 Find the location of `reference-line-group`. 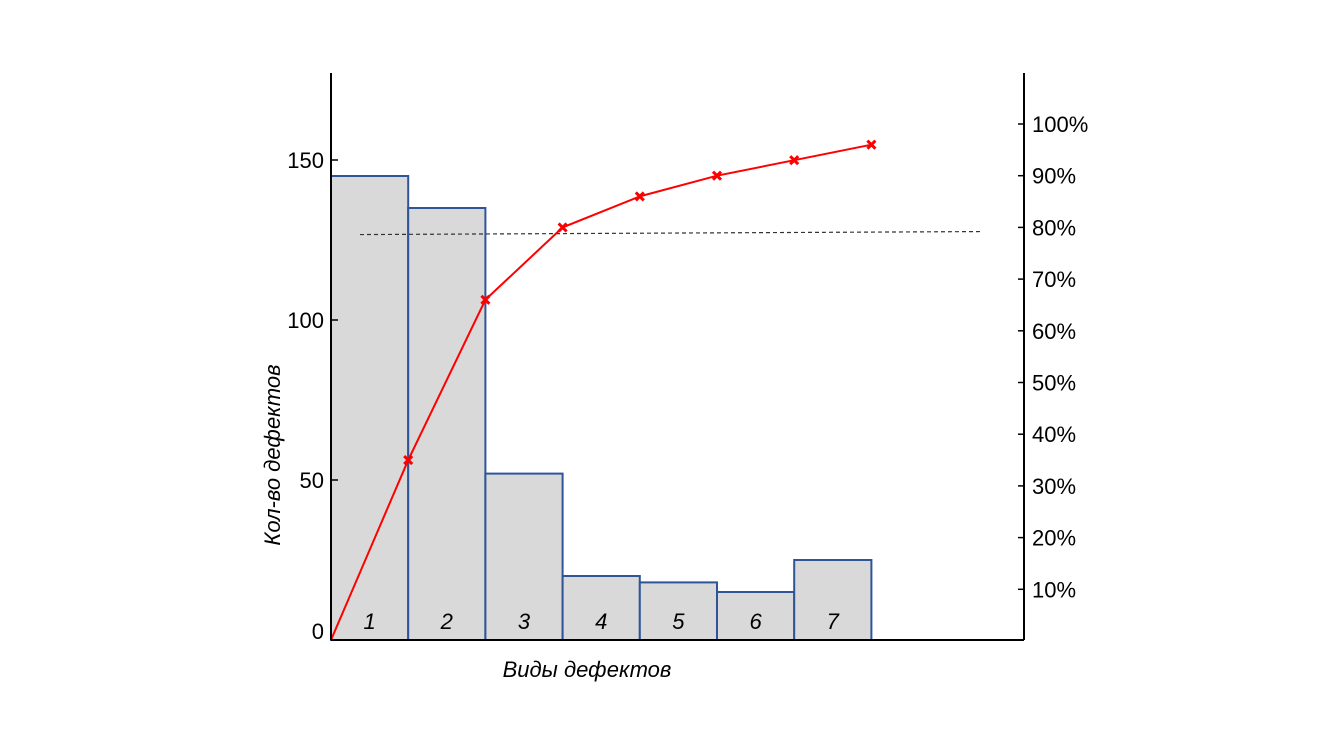

reference-line-group is located at coordinates (670, 233).